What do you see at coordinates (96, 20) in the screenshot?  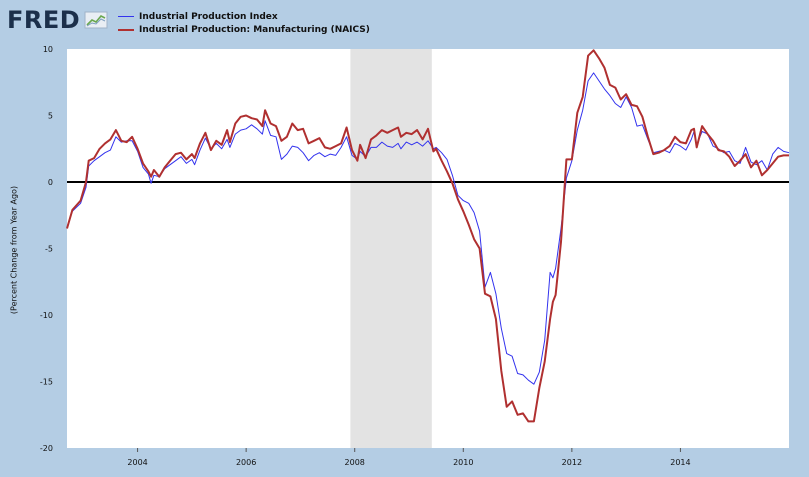 I see `fred-chart-logo-icon` at bounding box center [96, 20].